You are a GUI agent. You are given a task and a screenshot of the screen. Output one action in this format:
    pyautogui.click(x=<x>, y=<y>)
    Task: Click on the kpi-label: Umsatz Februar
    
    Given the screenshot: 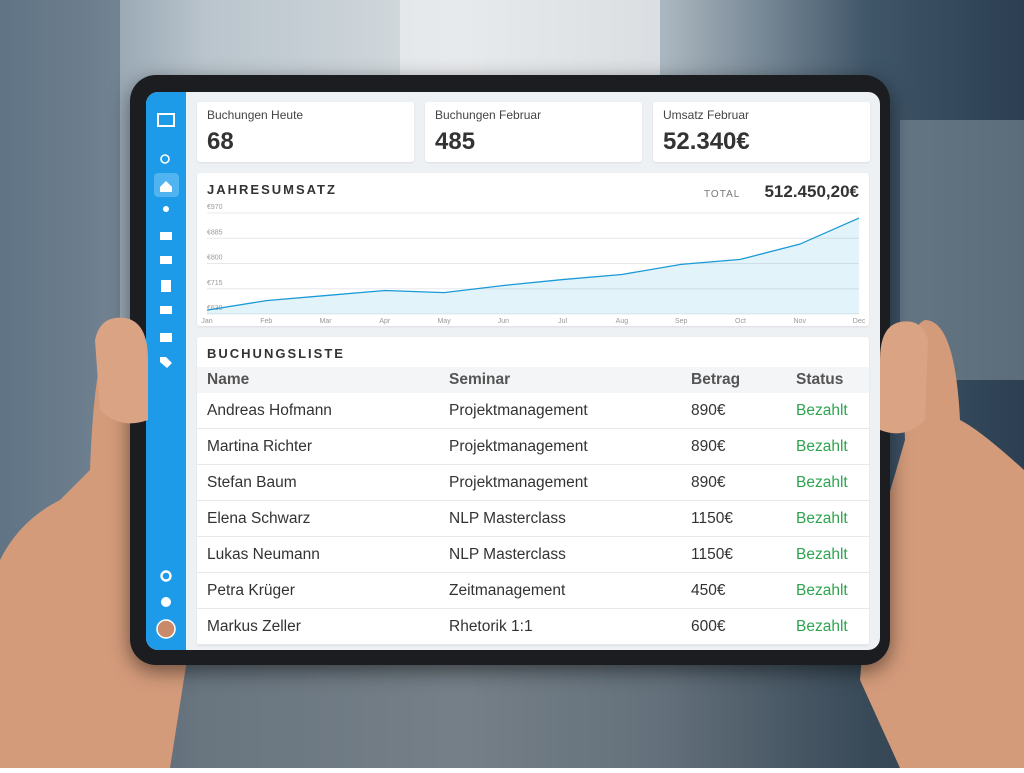 What is the action you would take?
    pyautogui.click(x=706, y=115)
    